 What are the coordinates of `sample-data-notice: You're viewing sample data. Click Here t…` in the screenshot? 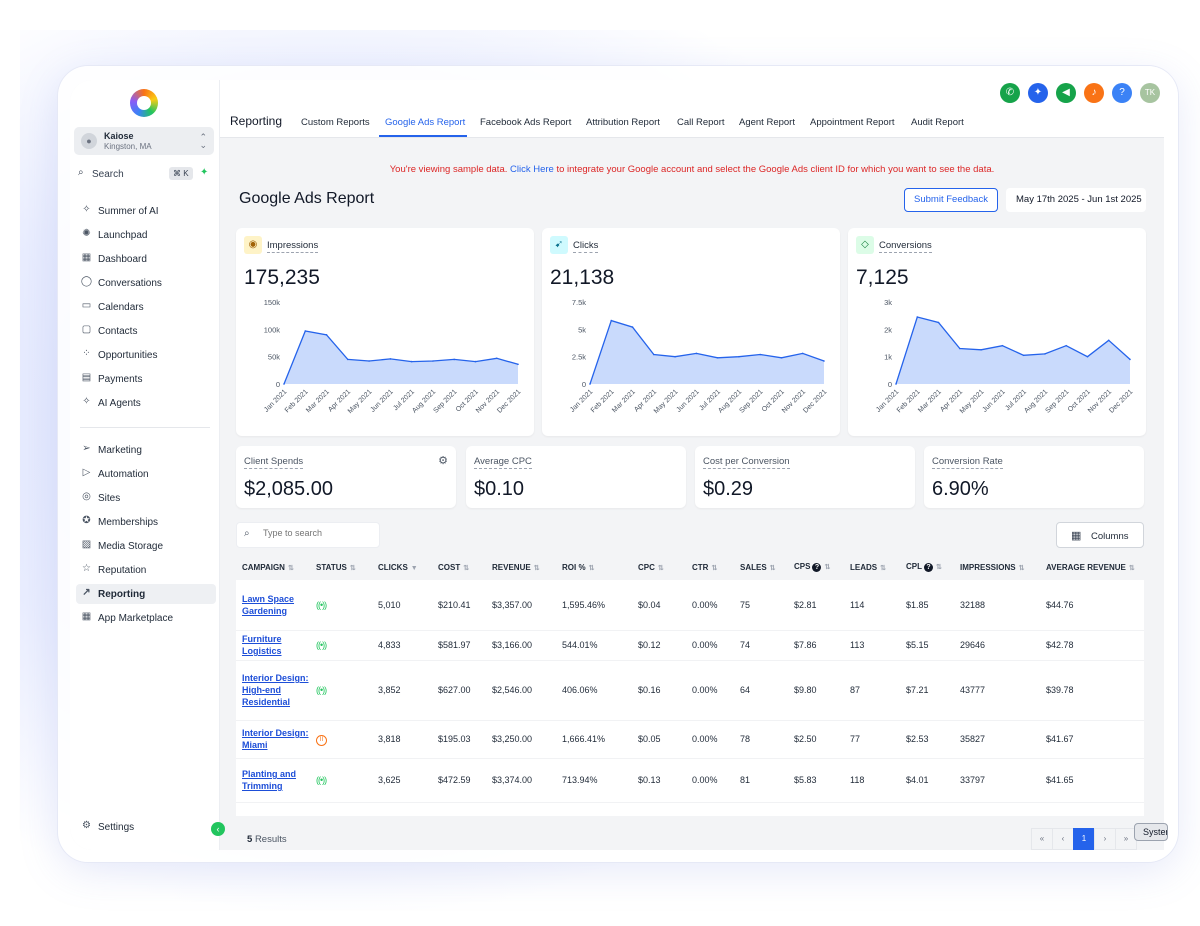 It's located at (692, 169).